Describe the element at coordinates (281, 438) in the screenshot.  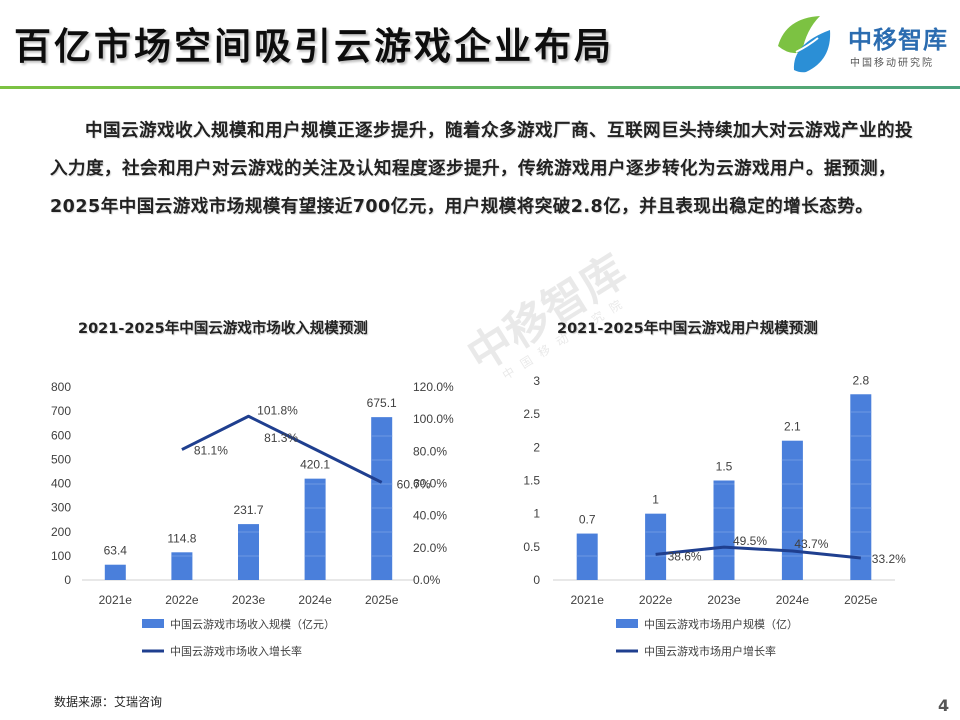
I see `revenue-line-label: 81.3%` at that location.